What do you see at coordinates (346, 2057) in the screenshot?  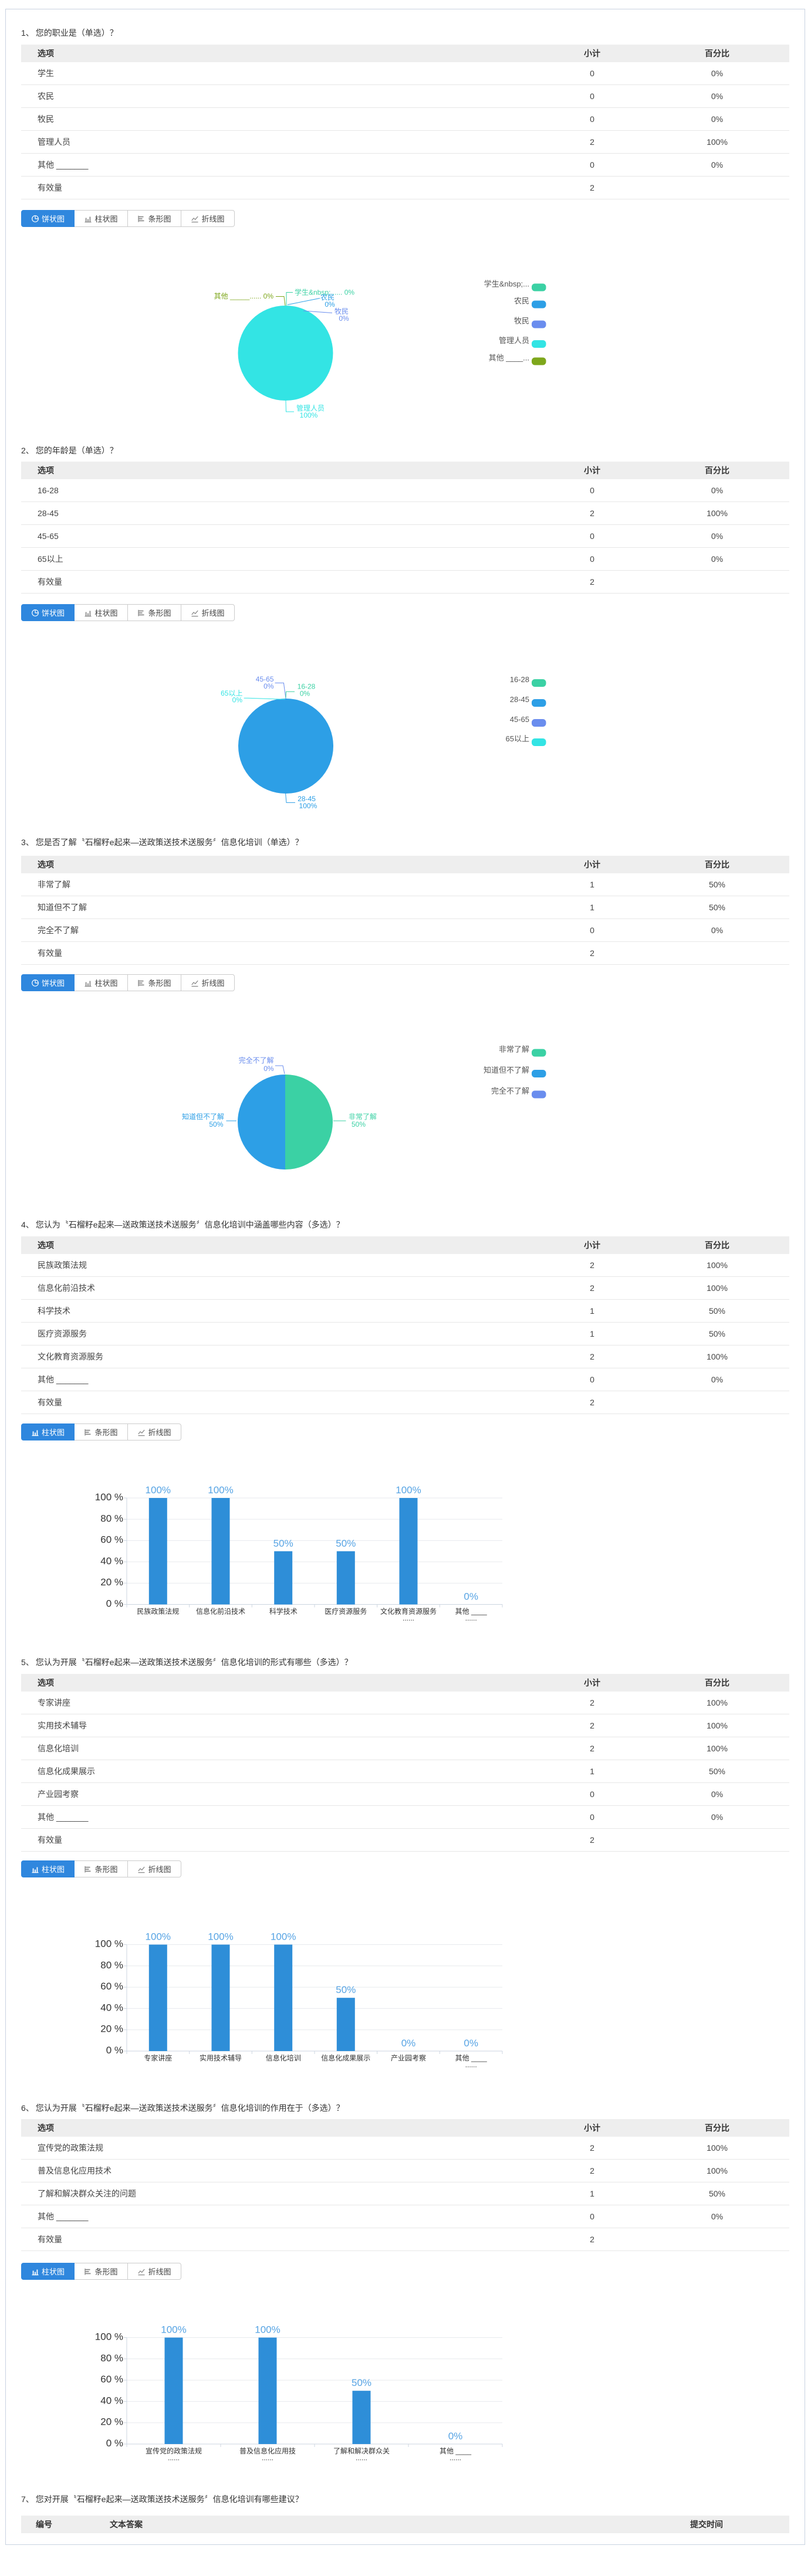 I see `svg-text: 信息化成果展示` at bounding box center [346, 2057].